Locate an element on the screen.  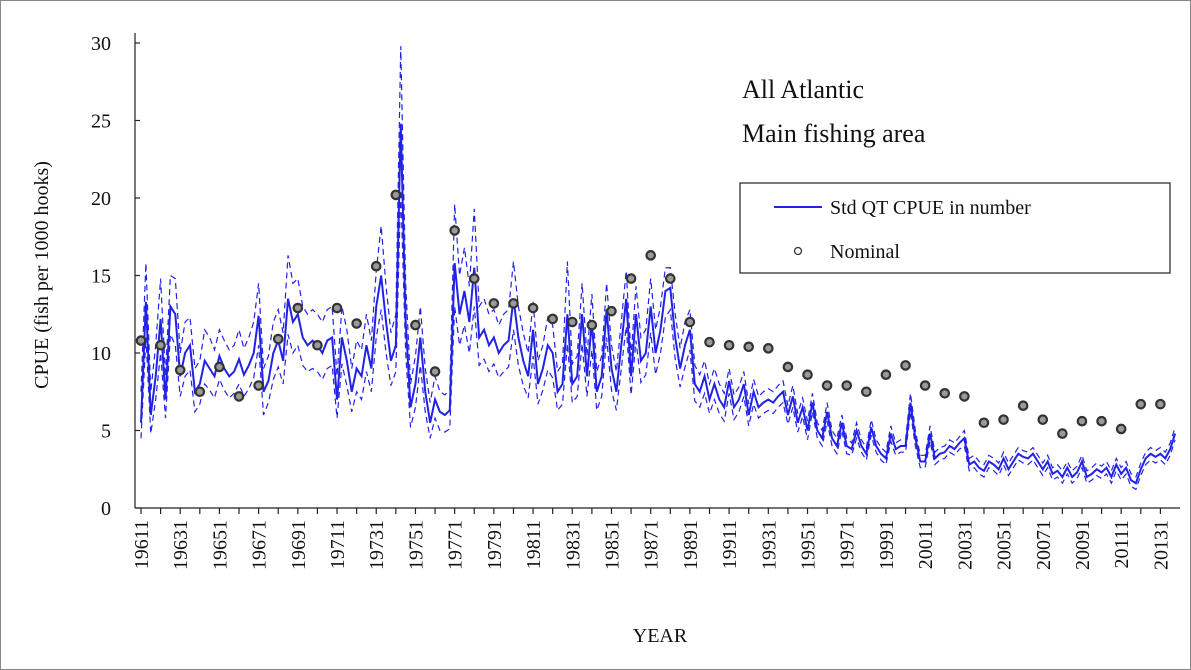
x-tick-label: 19871 is located at coordinates (652, 545).